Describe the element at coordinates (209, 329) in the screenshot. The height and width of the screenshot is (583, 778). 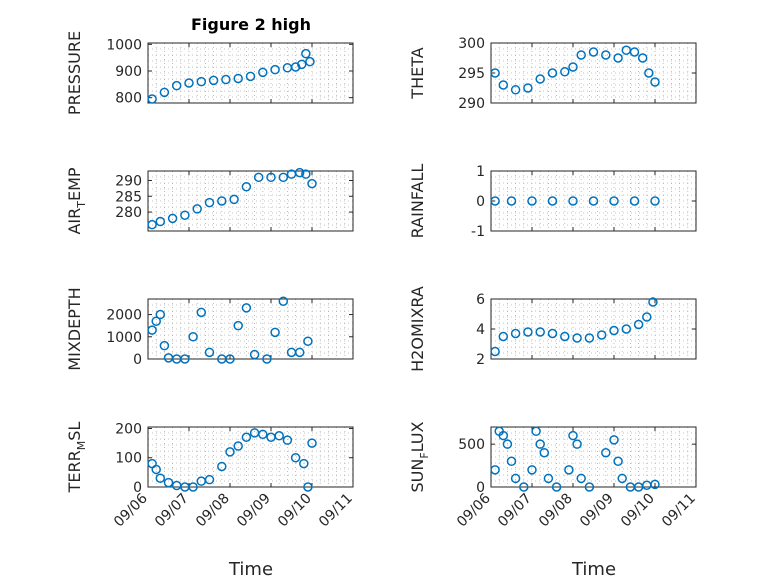
I see `subplot-mixdepth: 0 1000 2000 MIXDEPTH` at that location.